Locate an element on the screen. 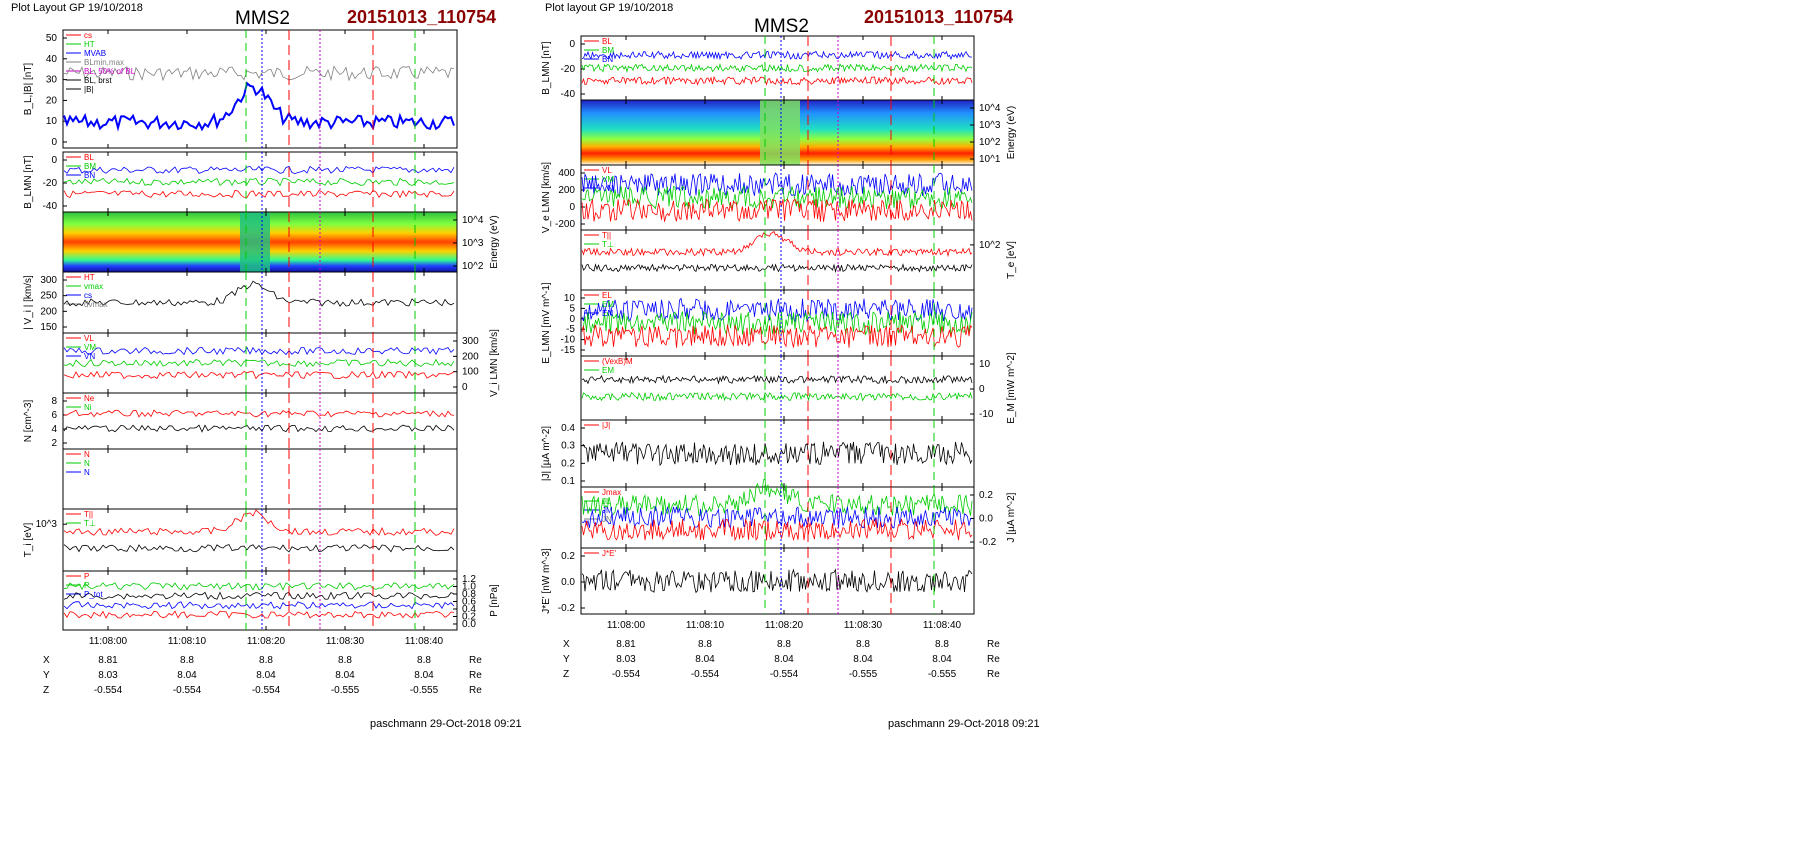  ephem-value: -0.555 is located at coordinates (424, 690).